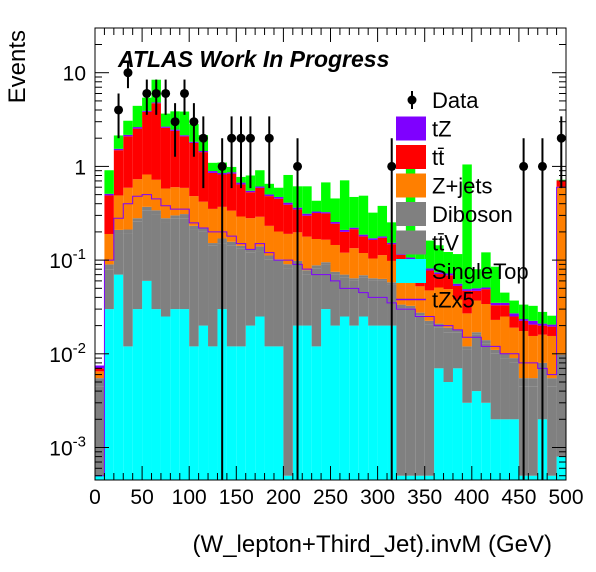 Image resolution: width=596 pixels, height=572 pixels. Describe the element at coordinates (438, 157) in the screenshot. I see `legend-label-tt: tt̄` at that location.